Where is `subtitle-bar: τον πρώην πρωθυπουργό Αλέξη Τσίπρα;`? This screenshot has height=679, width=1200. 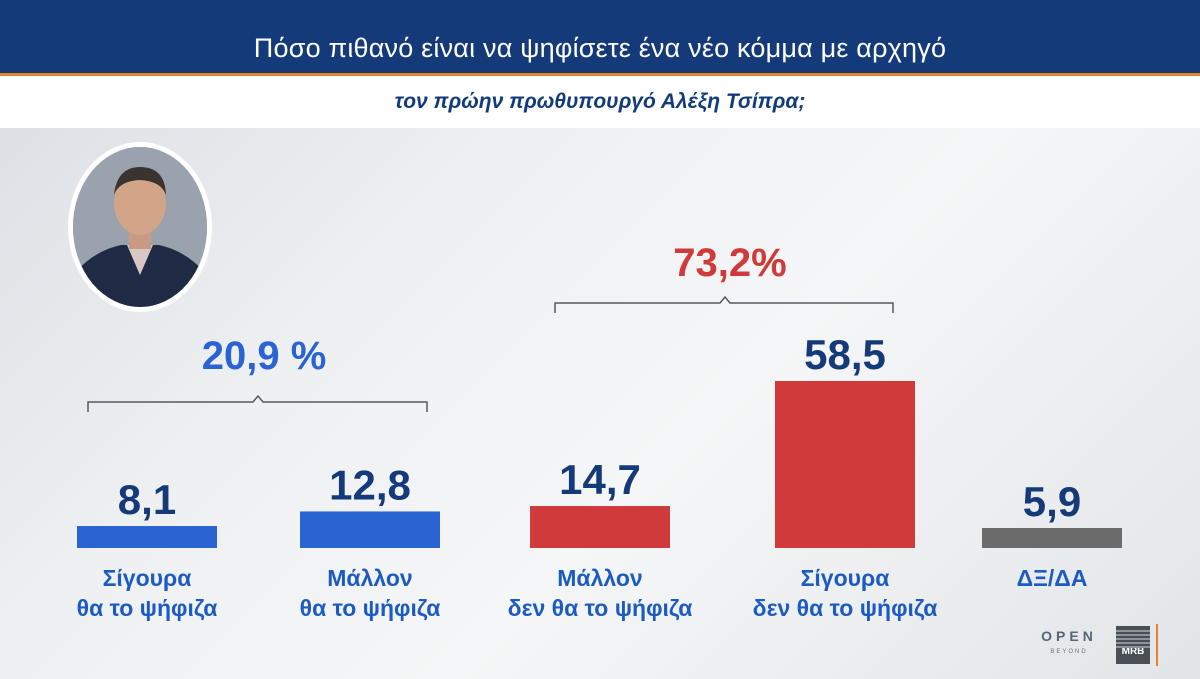
subtitle-bar: τον πρώην πρωθυπουργό Αλέξη Τσίπρα; is located at coordinates (600, 102).